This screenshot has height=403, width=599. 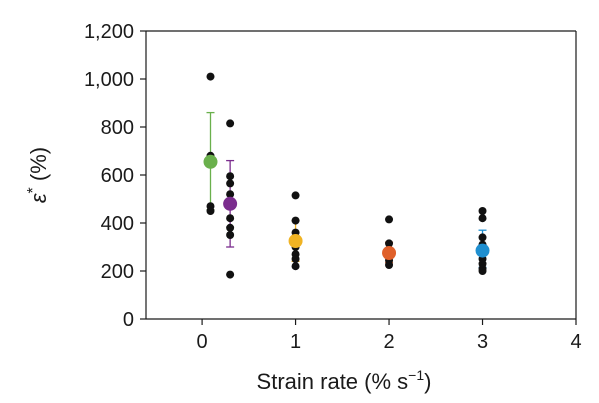 I want to click on y-axis-ticks: 0 200 400 600 800 1,000 1,200, so click(x=115, y=176).